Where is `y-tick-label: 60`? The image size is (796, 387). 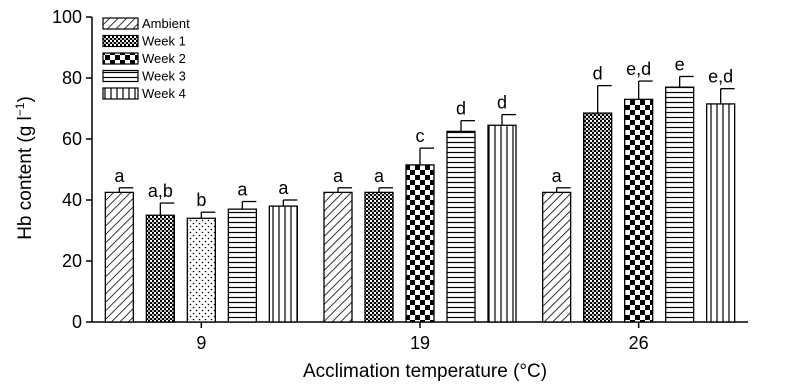 y-tick-label: 60 is located at coordinates (72, 139).